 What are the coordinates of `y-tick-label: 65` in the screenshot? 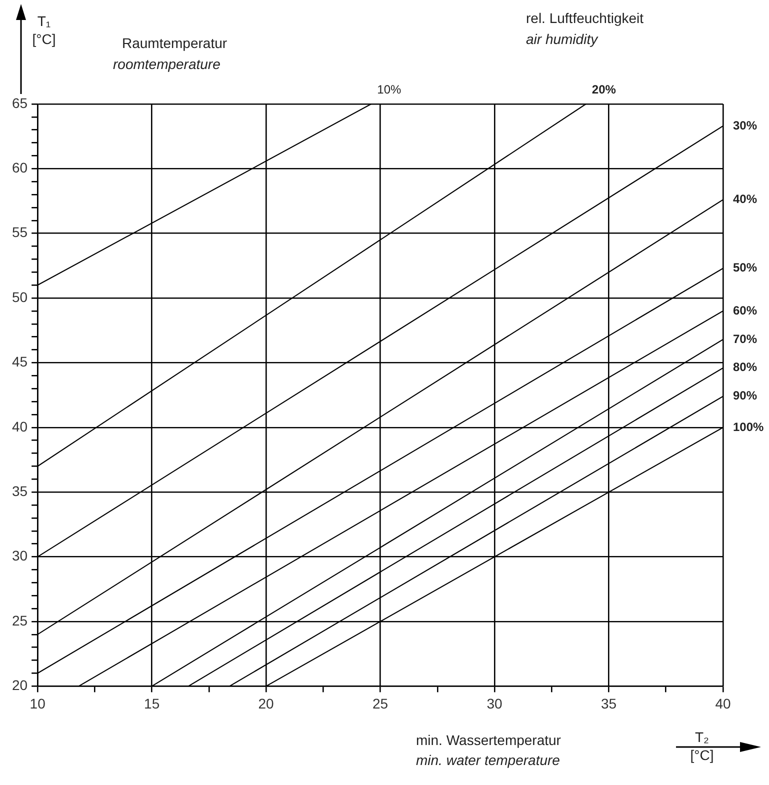 It's located at (20, 102).